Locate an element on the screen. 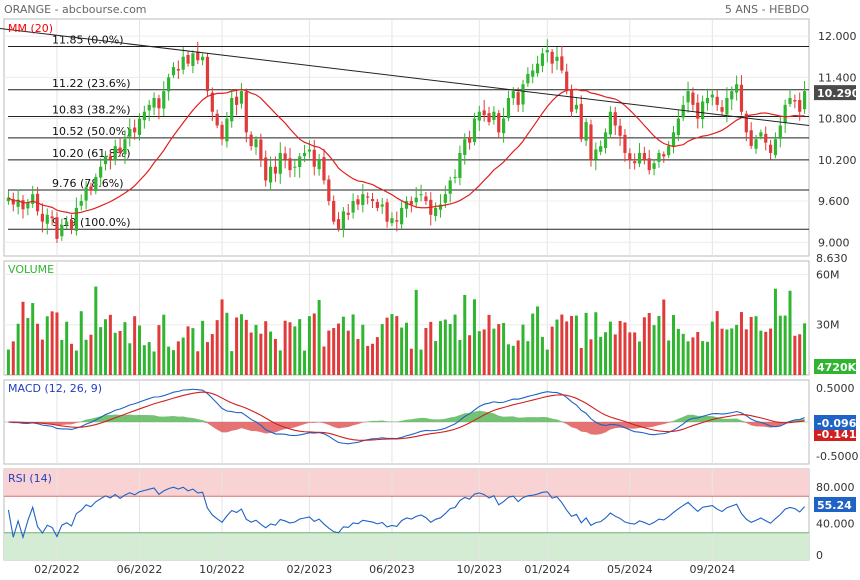  last-macd-badge-bg is located at coordinates (835, 422).